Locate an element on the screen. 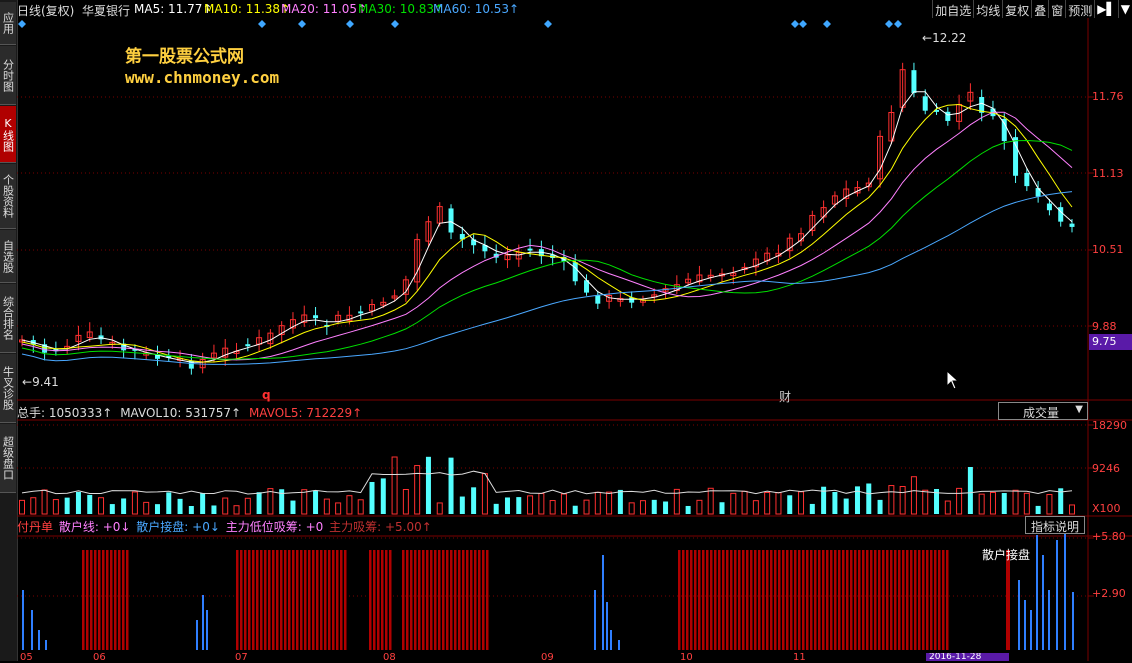 This screenshot has height=663, width=1132. sidebar-item-intraday: 分时图 is located at coordinates (8, 75).